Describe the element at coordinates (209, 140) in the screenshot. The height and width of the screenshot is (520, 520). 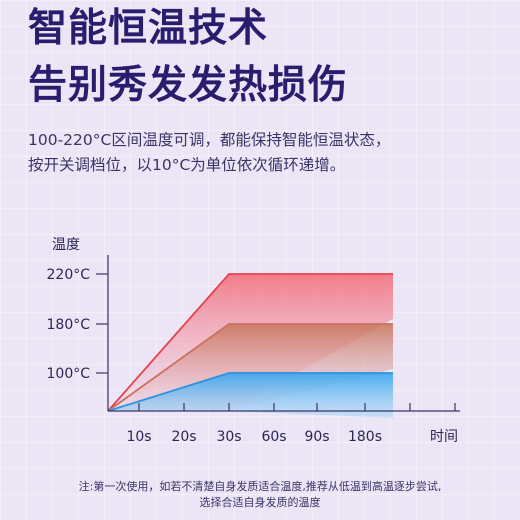
I see `description-line-1: 100-220°C区间温度可调，都能保持智能恒温状态，` at that location.